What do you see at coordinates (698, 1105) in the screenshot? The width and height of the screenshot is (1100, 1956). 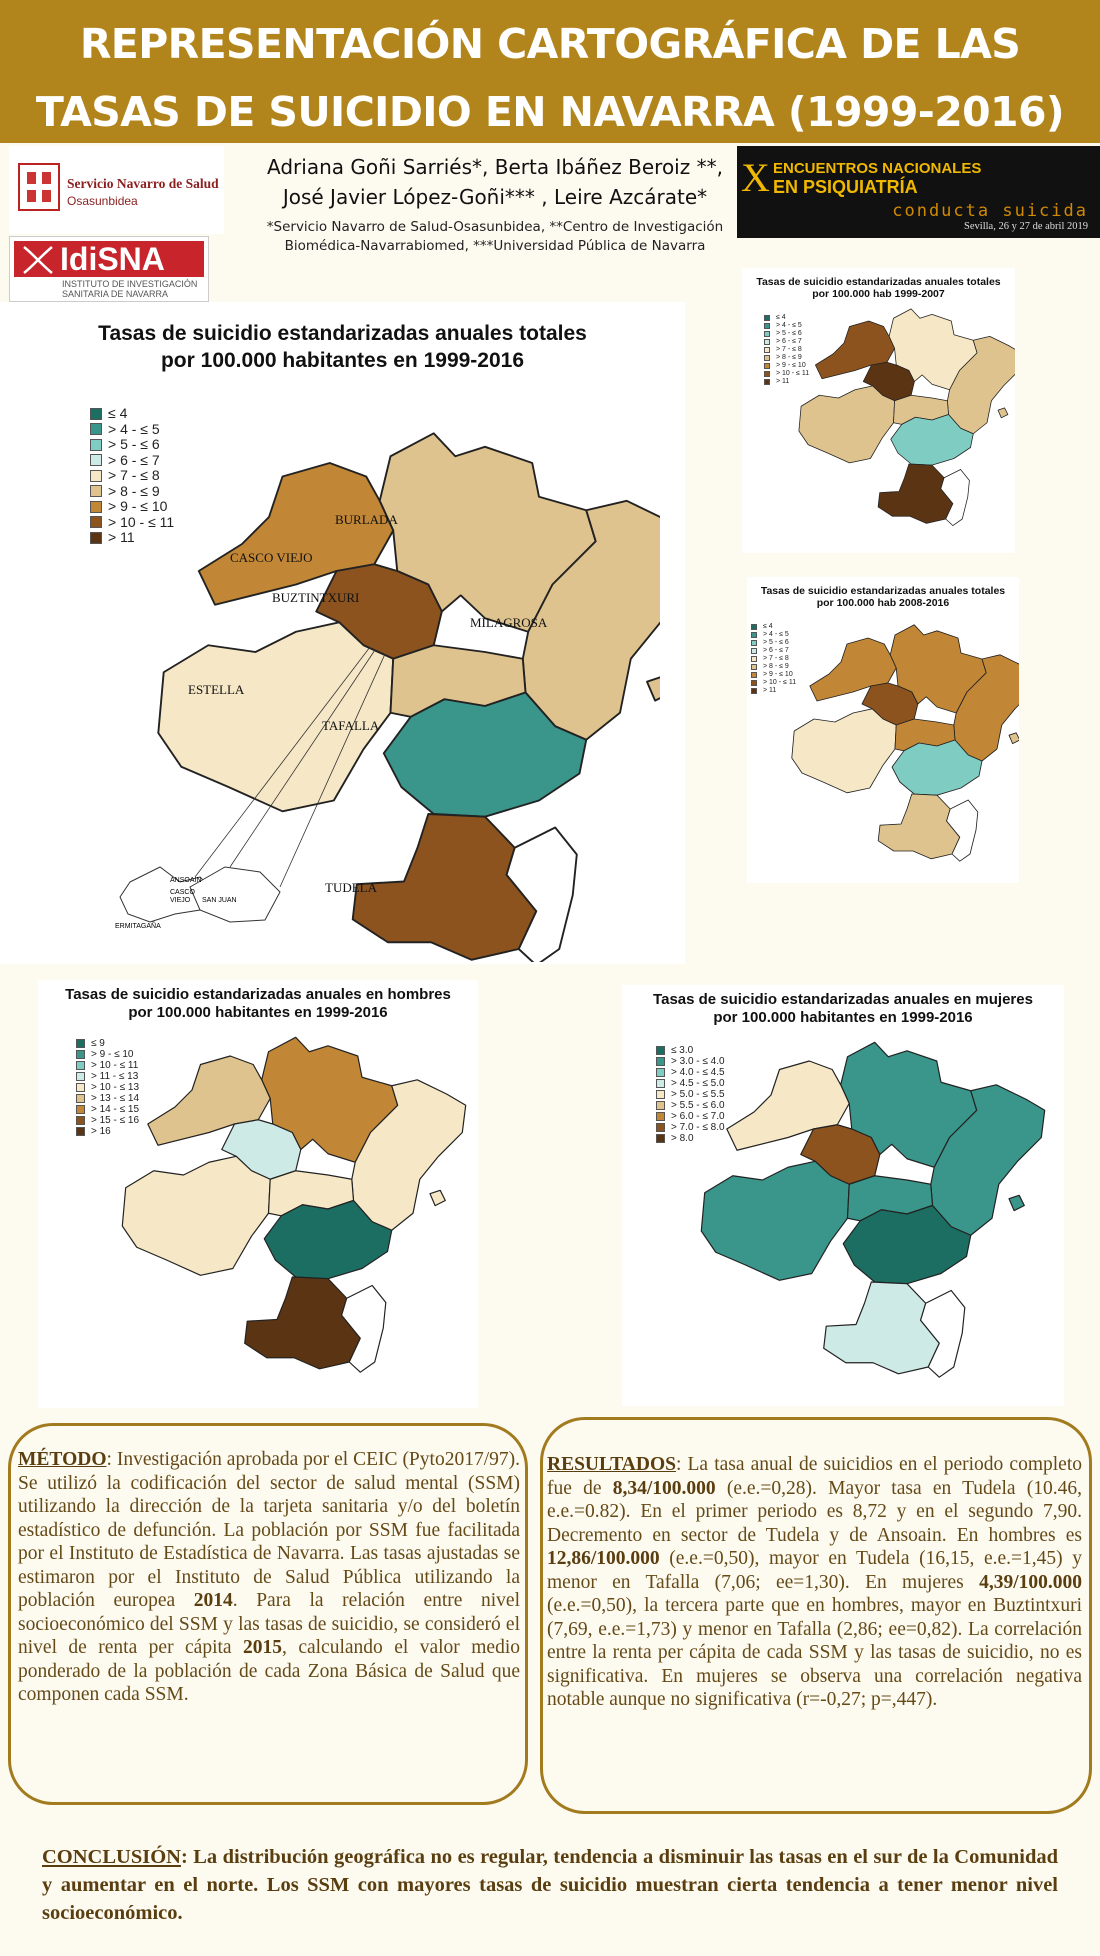 I see `legend-label: > 5.5 - ≤ 6.0` at bounding box center [698, 1105].